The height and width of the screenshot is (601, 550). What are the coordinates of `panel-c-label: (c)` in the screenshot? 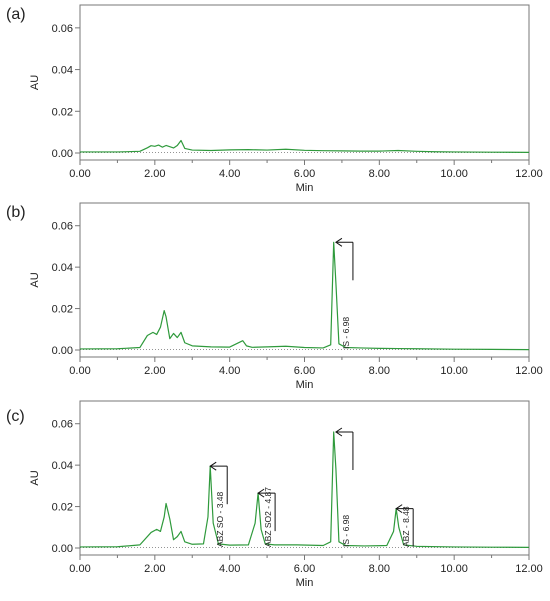 It's located at (15, 416).